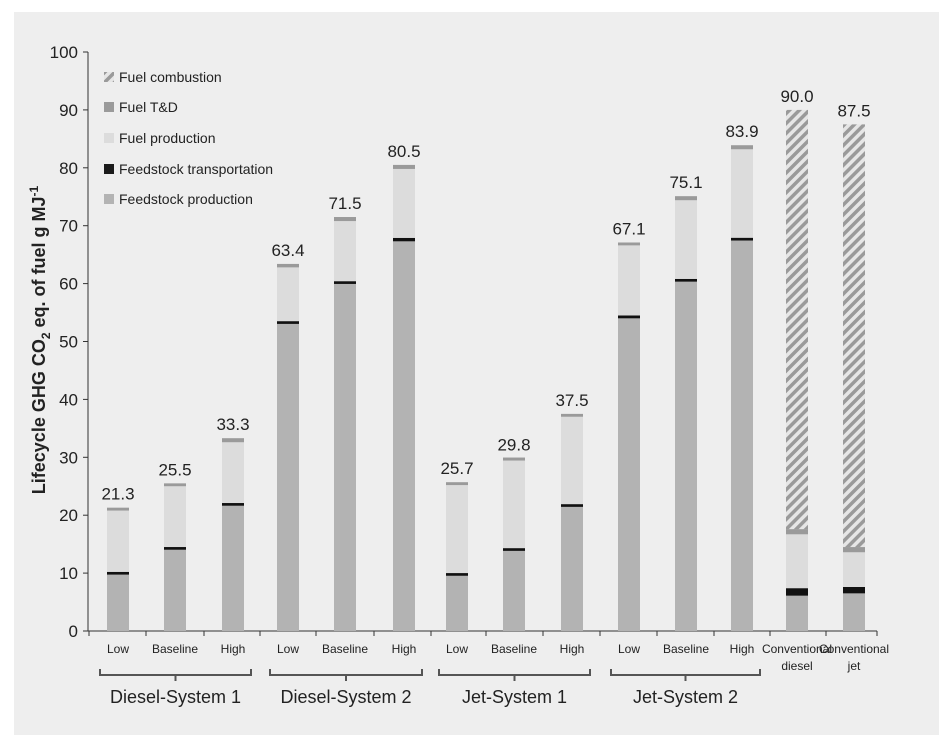 Image resolution: width=943 pixels, height=738 pixels. What do you see at coordinates (117, 494) in the screenshot?
I see `bar-total-label: 21.3` at bounding box center [117, 494].